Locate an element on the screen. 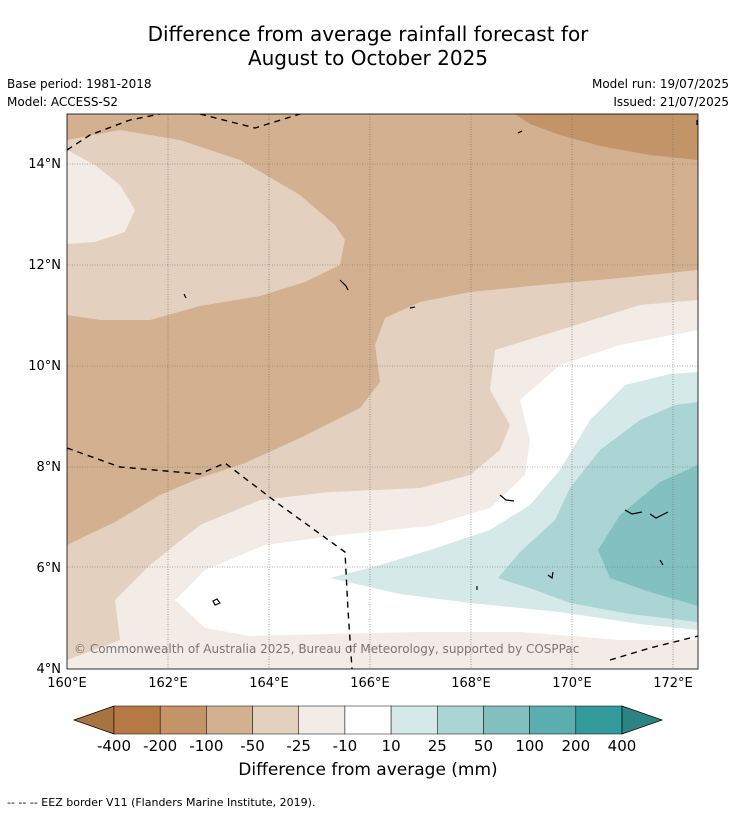 This screenshot has width=736, height=816. lon-label: 162°E is located at coordinates (168, 683).